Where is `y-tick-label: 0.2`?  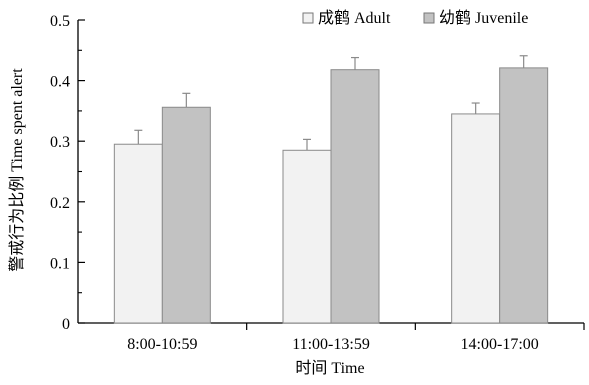 y-tick-label: 0.2 is located at coordinates (60, 203).